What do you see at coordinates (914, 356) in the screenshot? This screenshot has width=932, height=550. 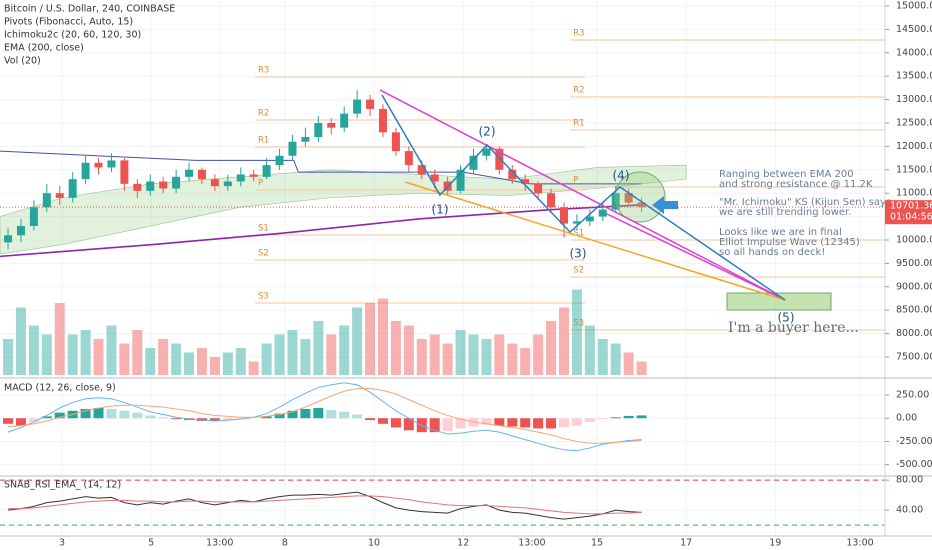 I see `y-tick-label: 7500.00` at bounding box center [914, 356].